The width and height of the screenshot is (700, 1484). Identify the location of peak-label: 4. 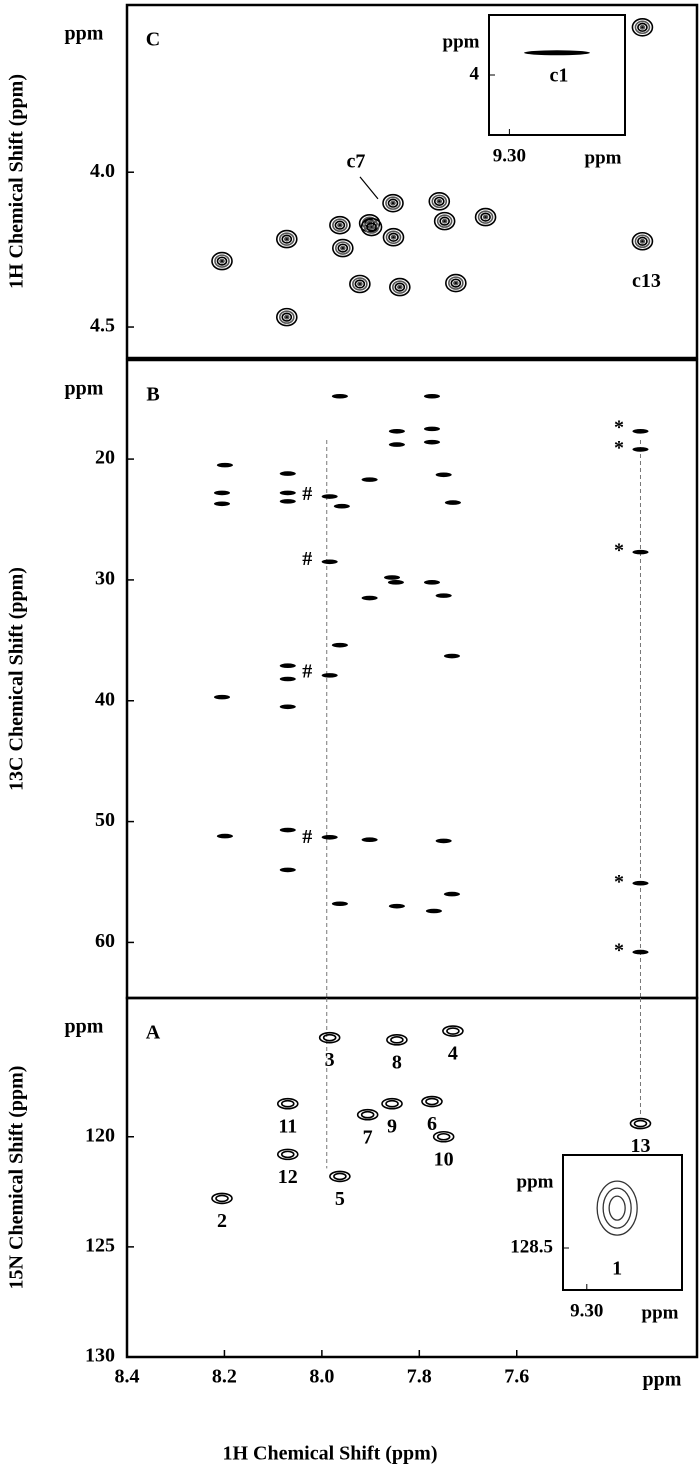
(453, 1054).